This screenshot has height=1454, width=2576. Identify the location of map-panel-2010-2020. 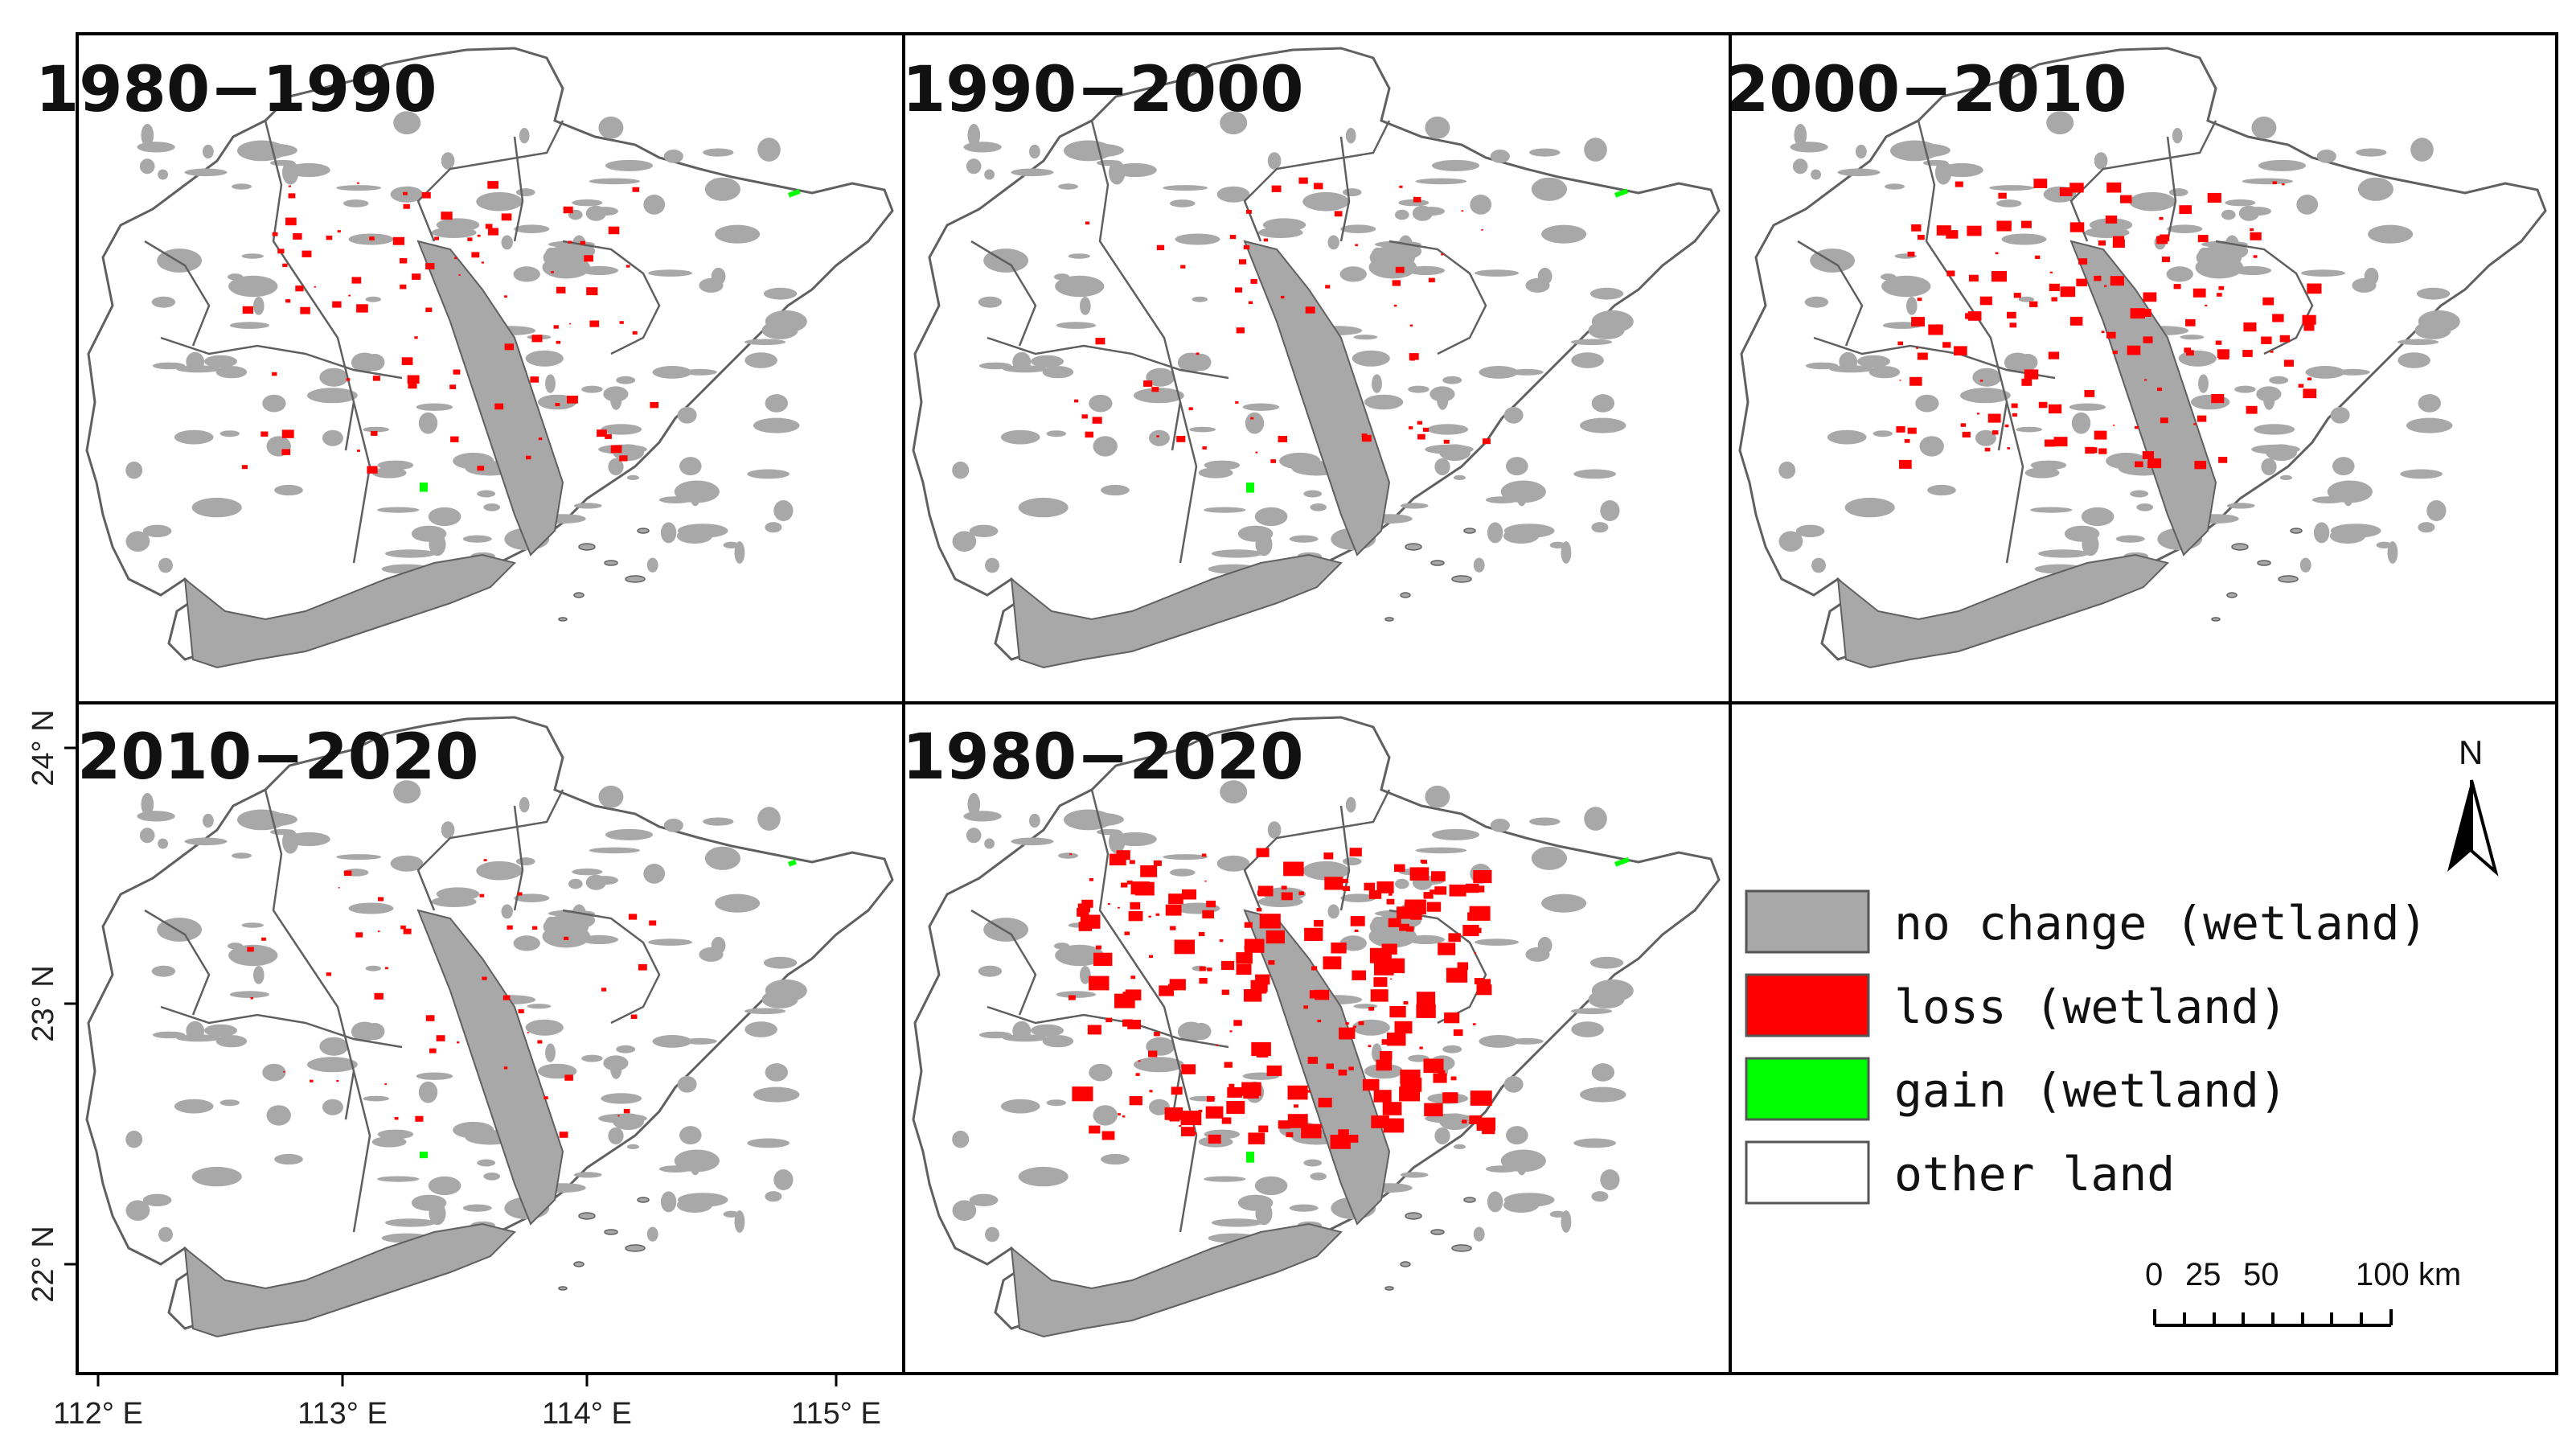
(489, 1027).